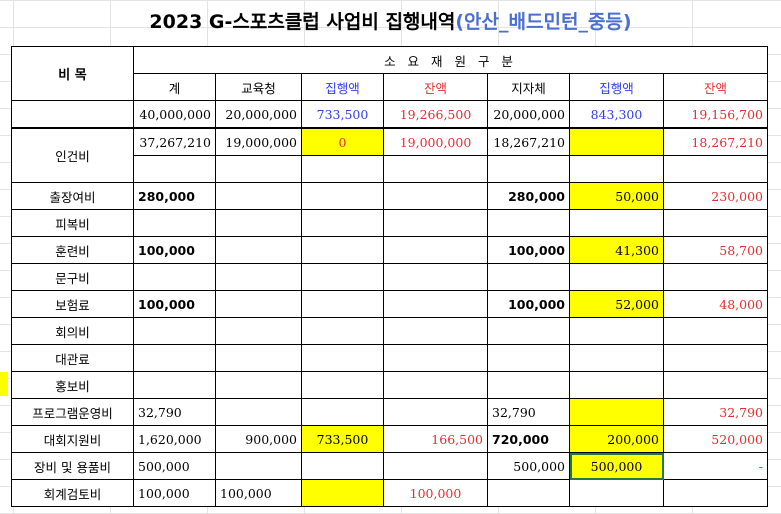  What do you see at coordinates (72, 466) in the screenshot?
I see `row-label: 장비 및 용품비` at bounding box center [72, 466].